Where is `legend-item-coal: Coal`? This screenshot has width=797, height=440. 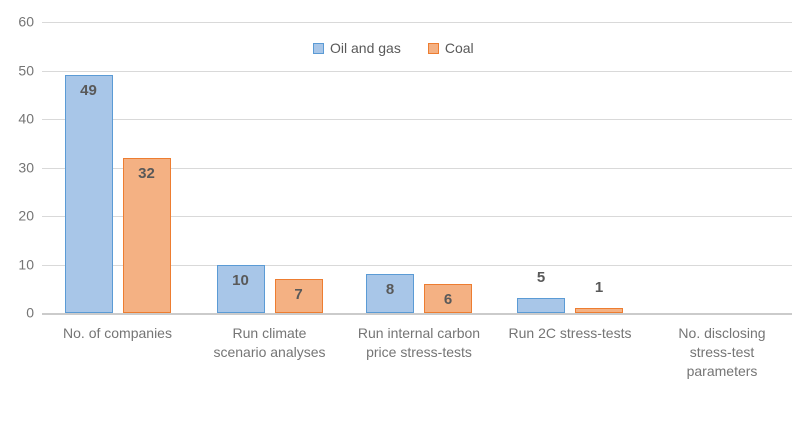
legend-item-coal: Coal is located at coordinates (450, 48).